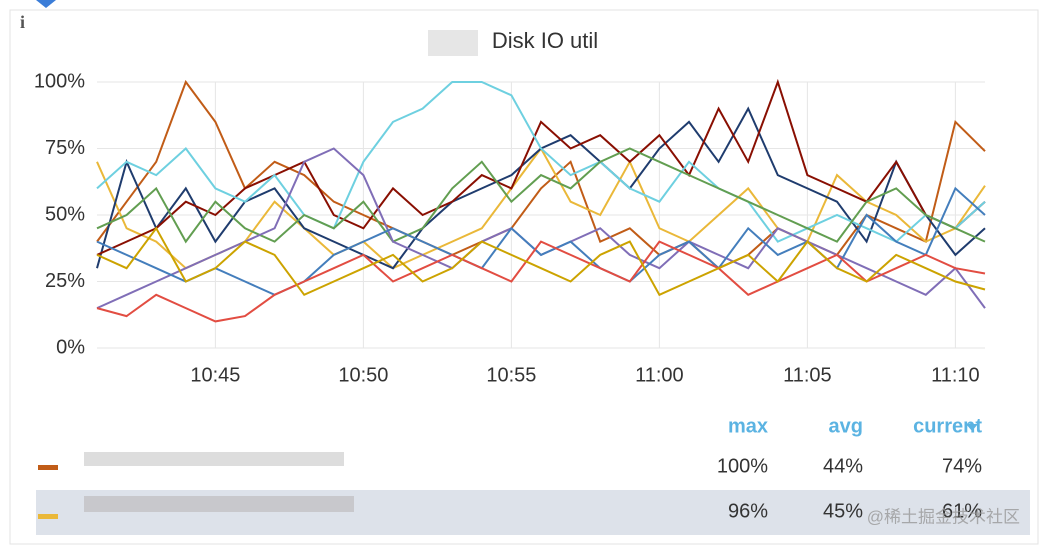 The height and width of the screenshot is (551, 1040). Describe the element at coordinates (947, 426) in the screenshot. I see `legend-header: current` at that location.